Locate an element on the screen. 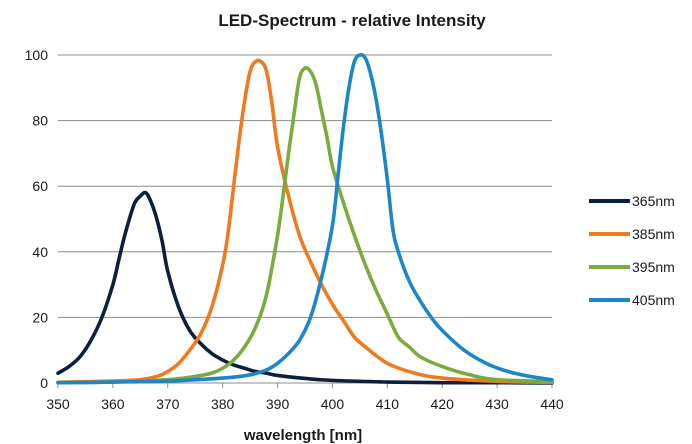 This screenshot has width=692, height=444. x-tick-label: 400 is located at coordinates (333, 404).